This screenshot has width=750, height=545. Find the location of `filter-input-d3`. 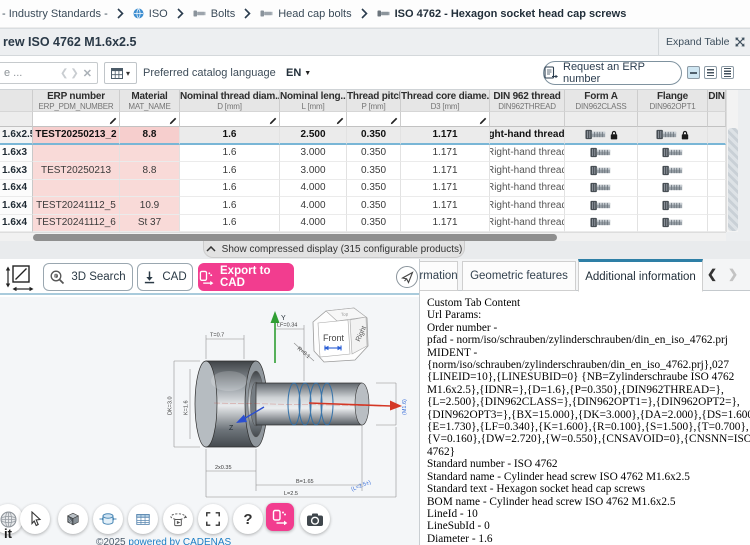

filter-input-d3 is located at coordinates (445, 119).